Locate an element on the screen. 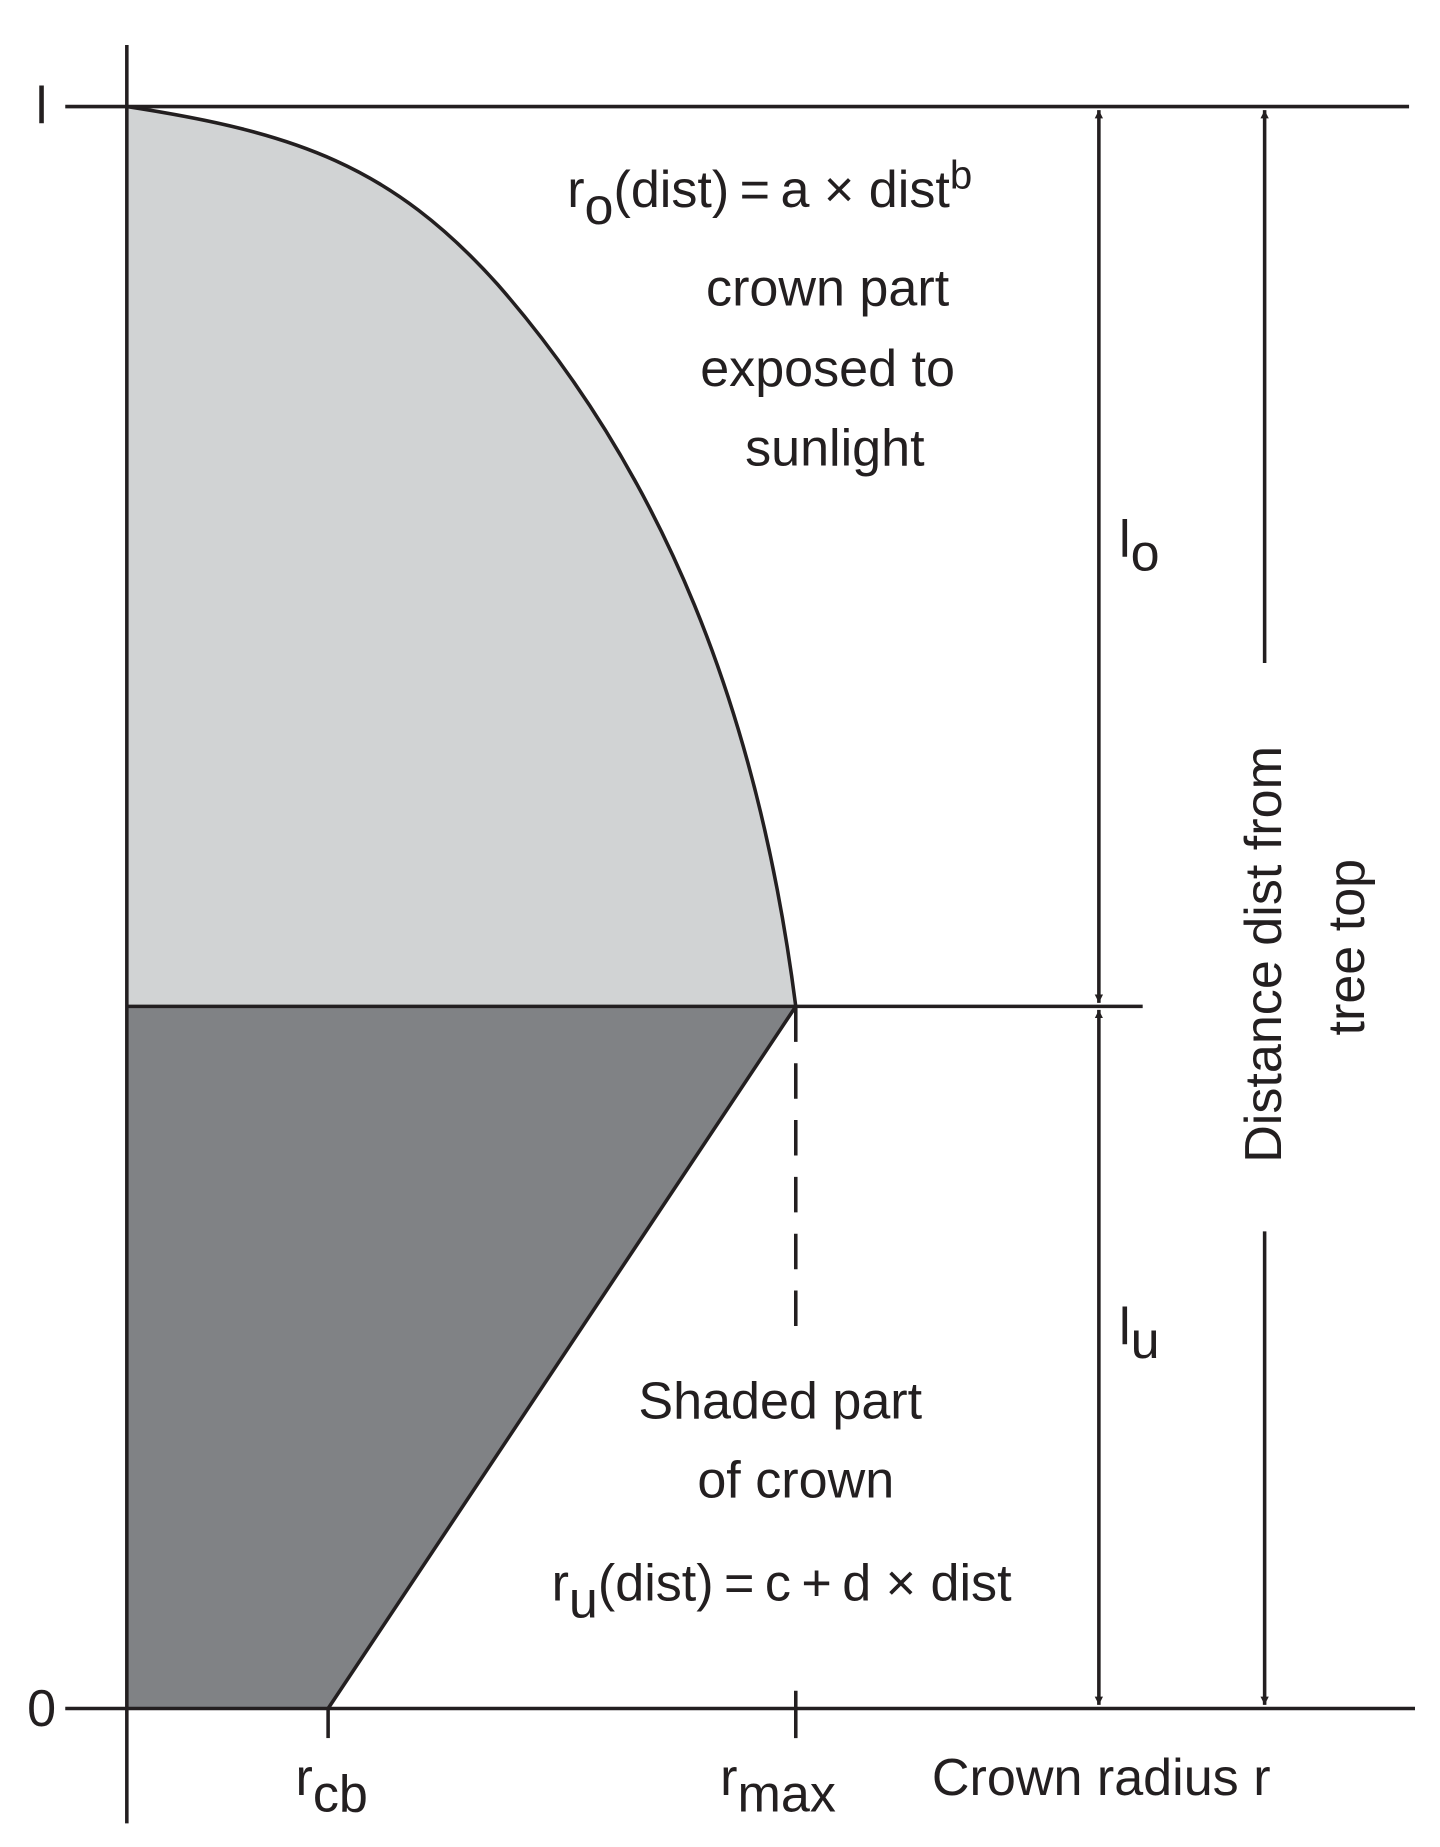 This screenshot has width=1440, height=1847. top-label: l is located at coordinates (42, 106).